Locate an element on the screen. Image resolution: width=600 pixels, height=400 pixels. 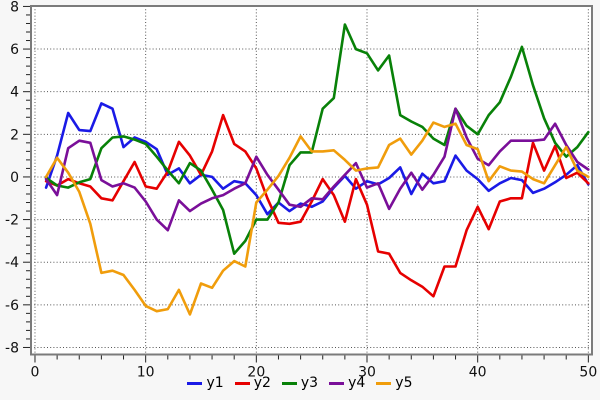
x-tick-label: 40 is located at coordinates (478, 373).